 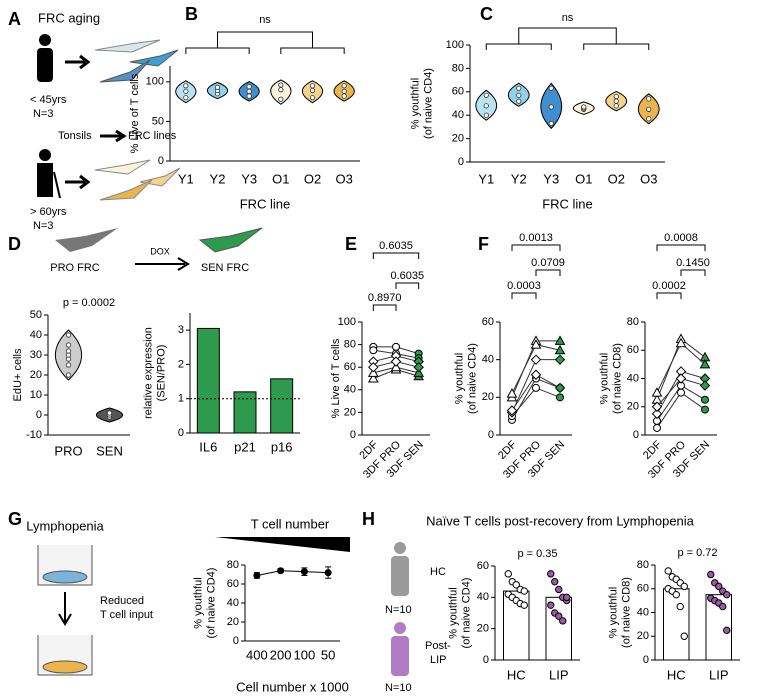 What do you see at coordinates (583, 178) in the screenshot?
I see `x-tick-label: O1` at bounding box center [583, 178].